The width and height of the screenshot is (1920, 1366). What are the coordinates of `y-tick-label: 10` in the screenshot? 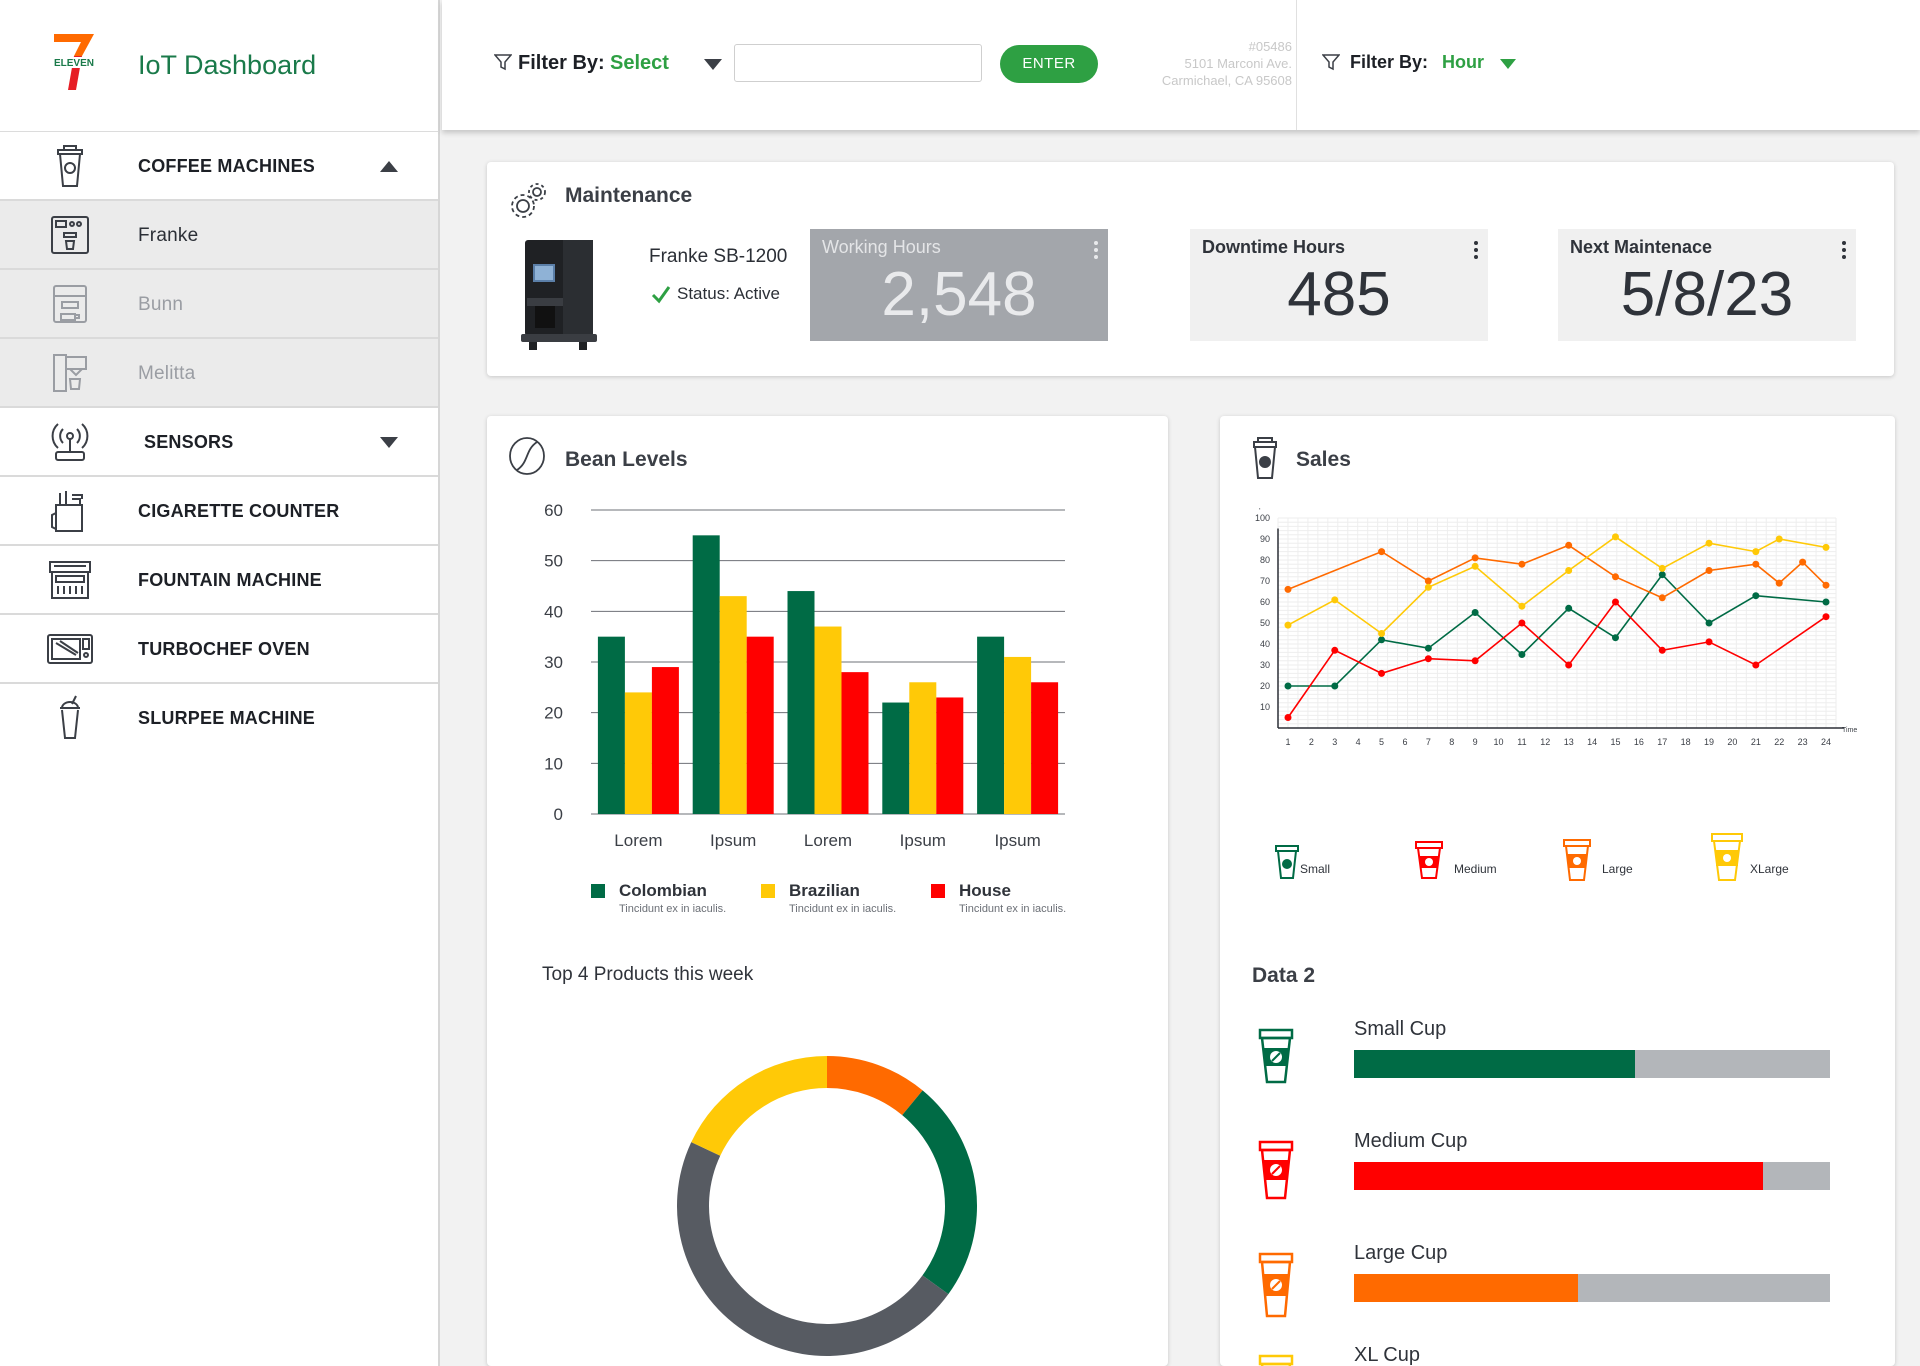 It's located at (1265, 707).